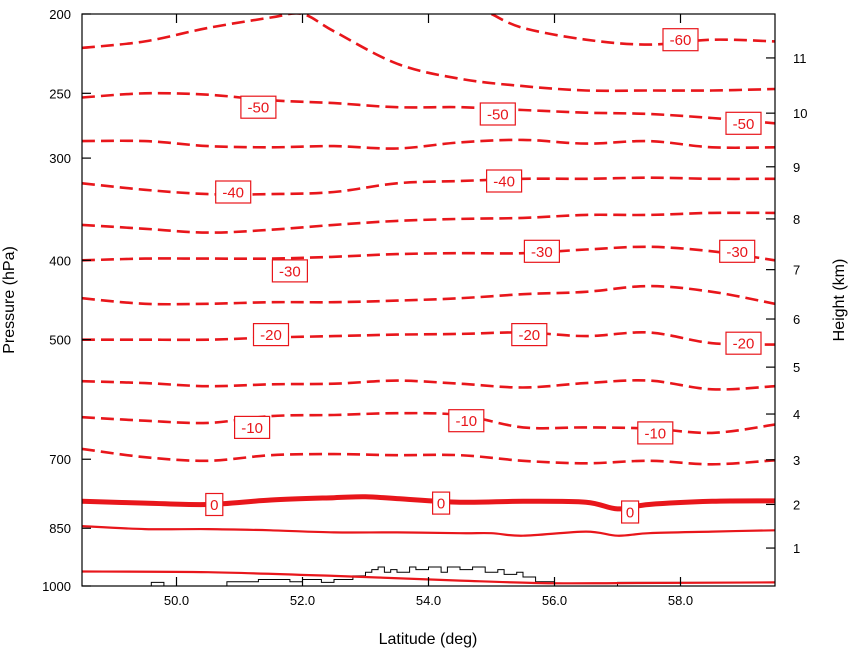 This screenshot has height=655, width=850. I want to click on contour-label: -60, so click(680, 40).